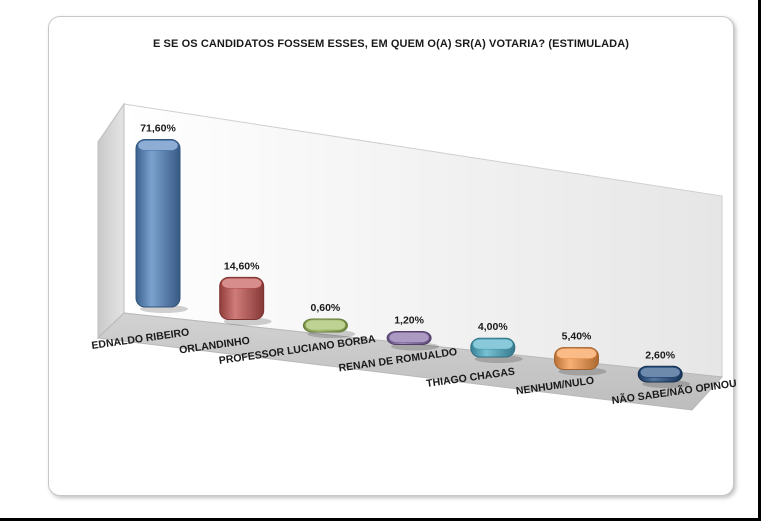 This screenshot has height=521, width=761. Describe the element at coordinates (242, 266) in the screenshot. I see `data-label: 14,60%` at that location.